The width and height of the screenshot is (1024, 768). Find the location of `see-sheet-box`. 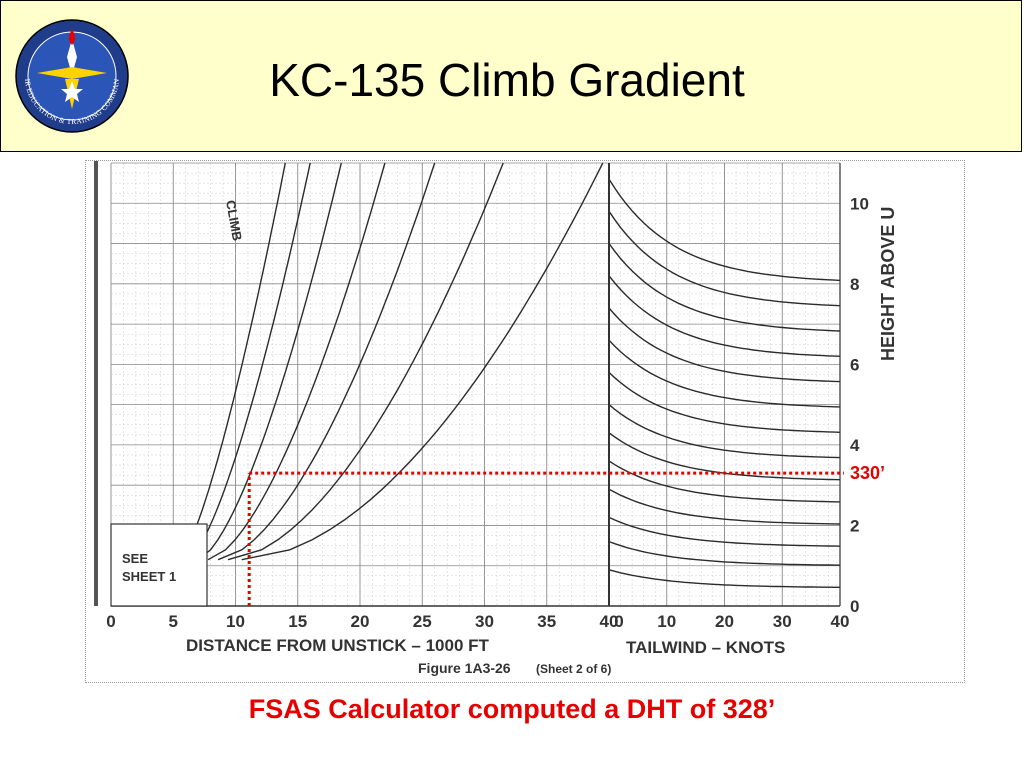

see-sheet-box is located at coordinates (159, 565).